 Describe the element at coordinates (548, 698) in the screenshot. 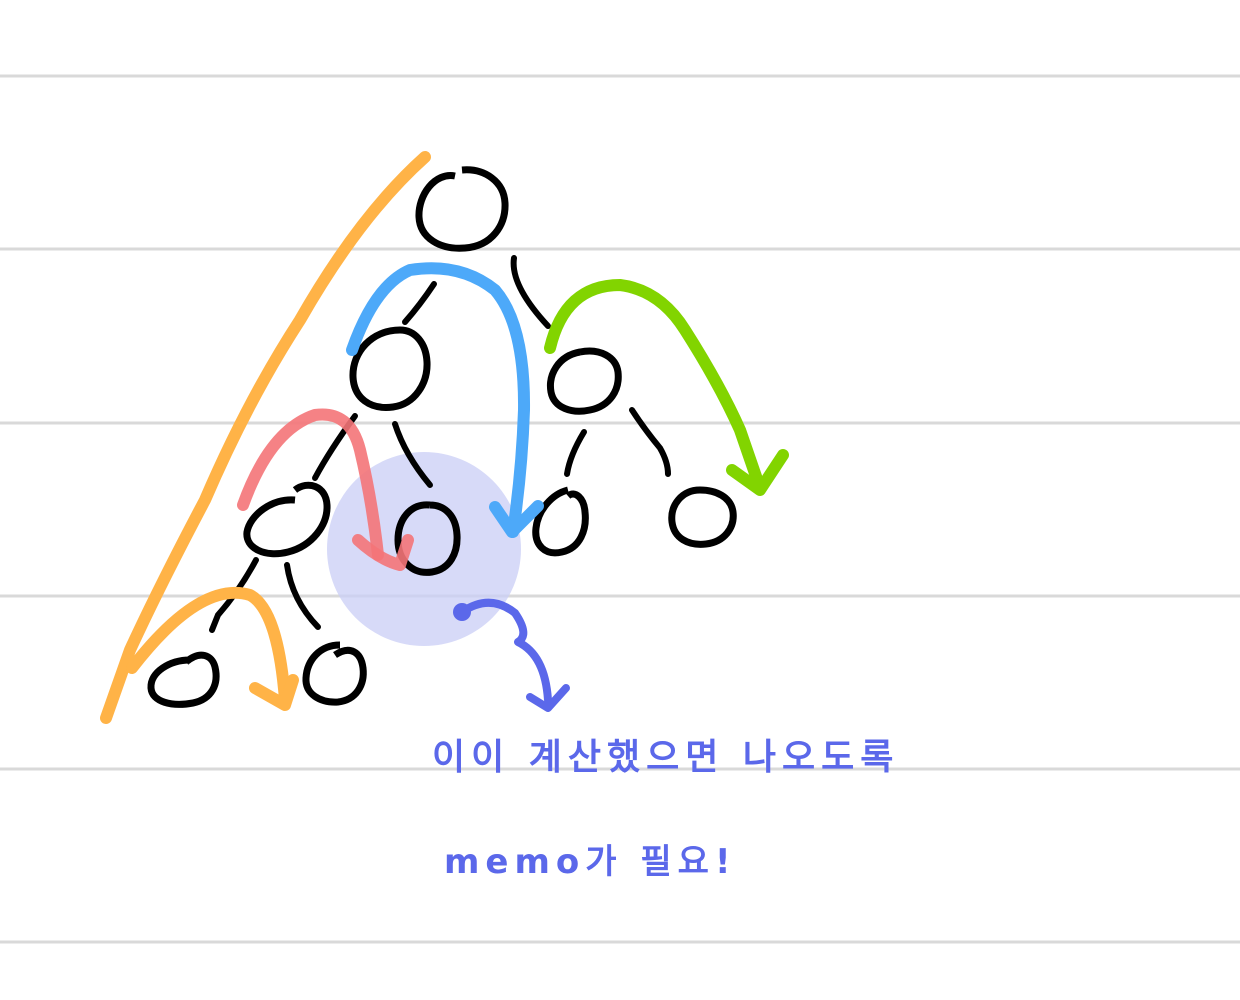

I see `note-pointer-head` at that location.